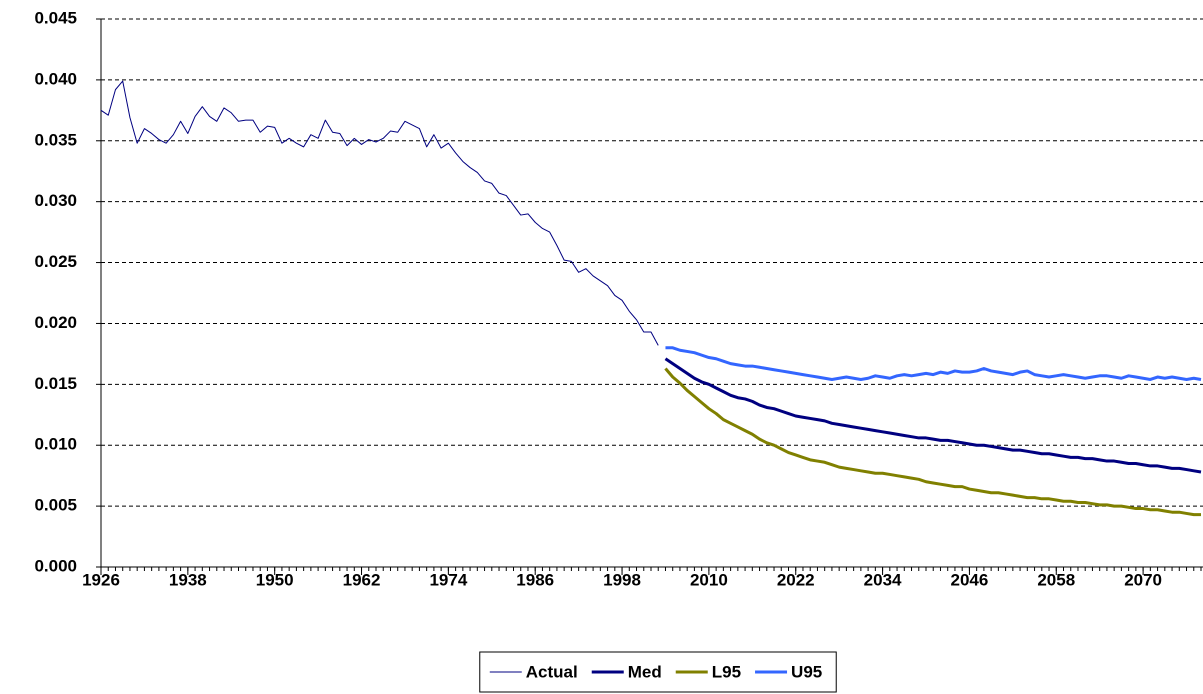  What do you see at coordinates (726, 671) in the screenshot?
I see `legend-label: L95` at bounding box center [726, 671].